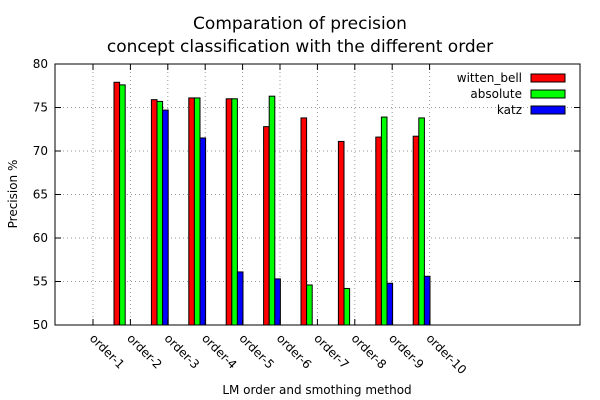 Image resolution: width=600 pixels, height=400 pixels. I want to click on y-tick-label: 70, so click(40, 151).